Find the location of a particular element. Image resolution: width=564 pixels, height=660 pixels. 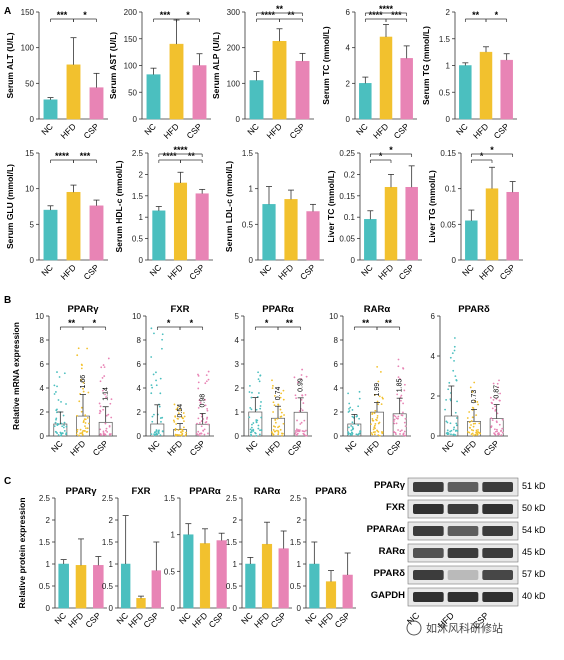

chart-title: PPARδ is located at coordinates (474, 309).